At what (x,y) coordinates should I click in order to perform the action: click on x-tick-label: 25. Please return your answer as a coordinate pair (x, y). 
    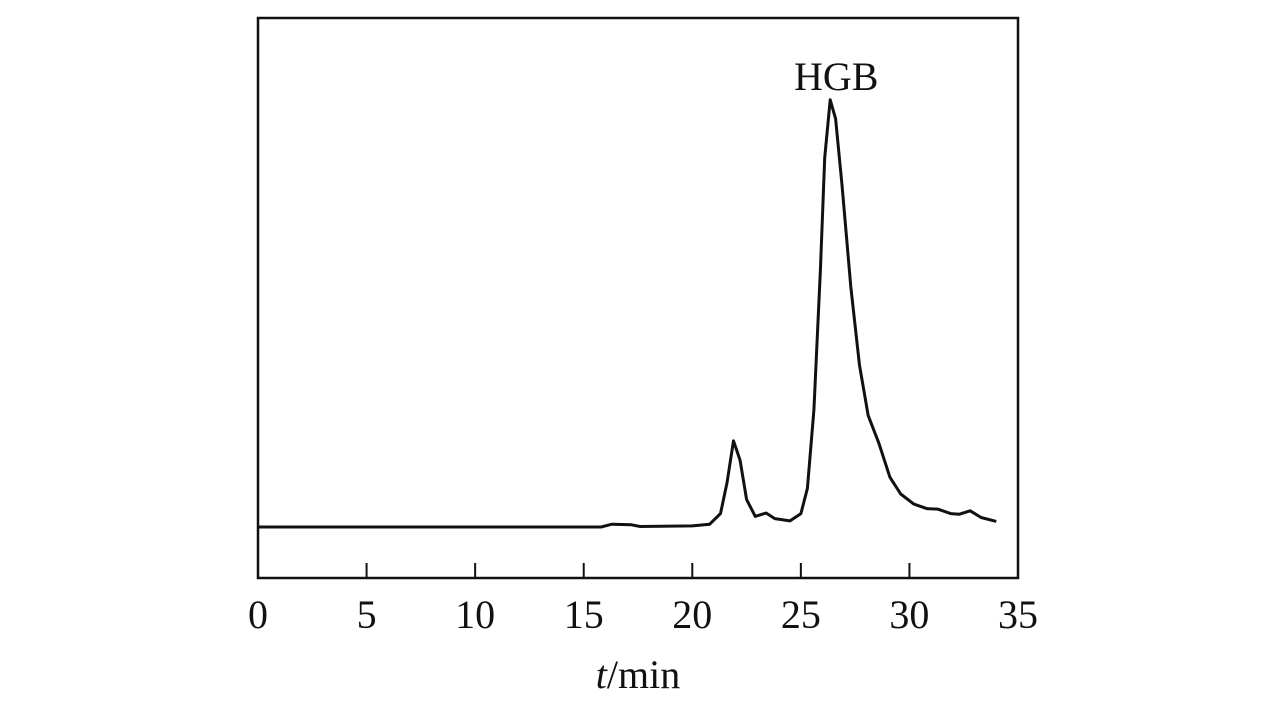
    Looking at the image, I should click on (801, 614).